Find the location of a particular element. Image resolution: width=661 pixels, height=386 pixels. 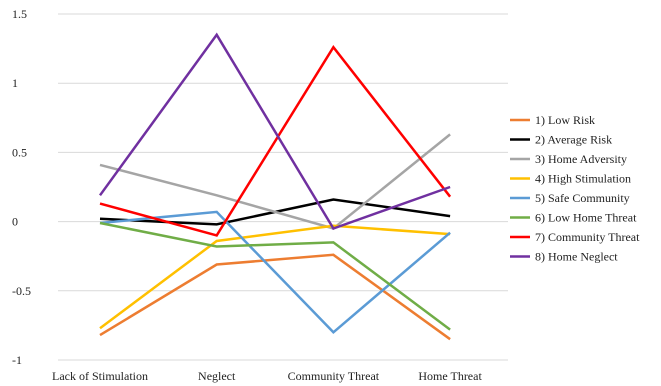

legend-label: 8) Home Neglect is located at coordinates (576, 257).